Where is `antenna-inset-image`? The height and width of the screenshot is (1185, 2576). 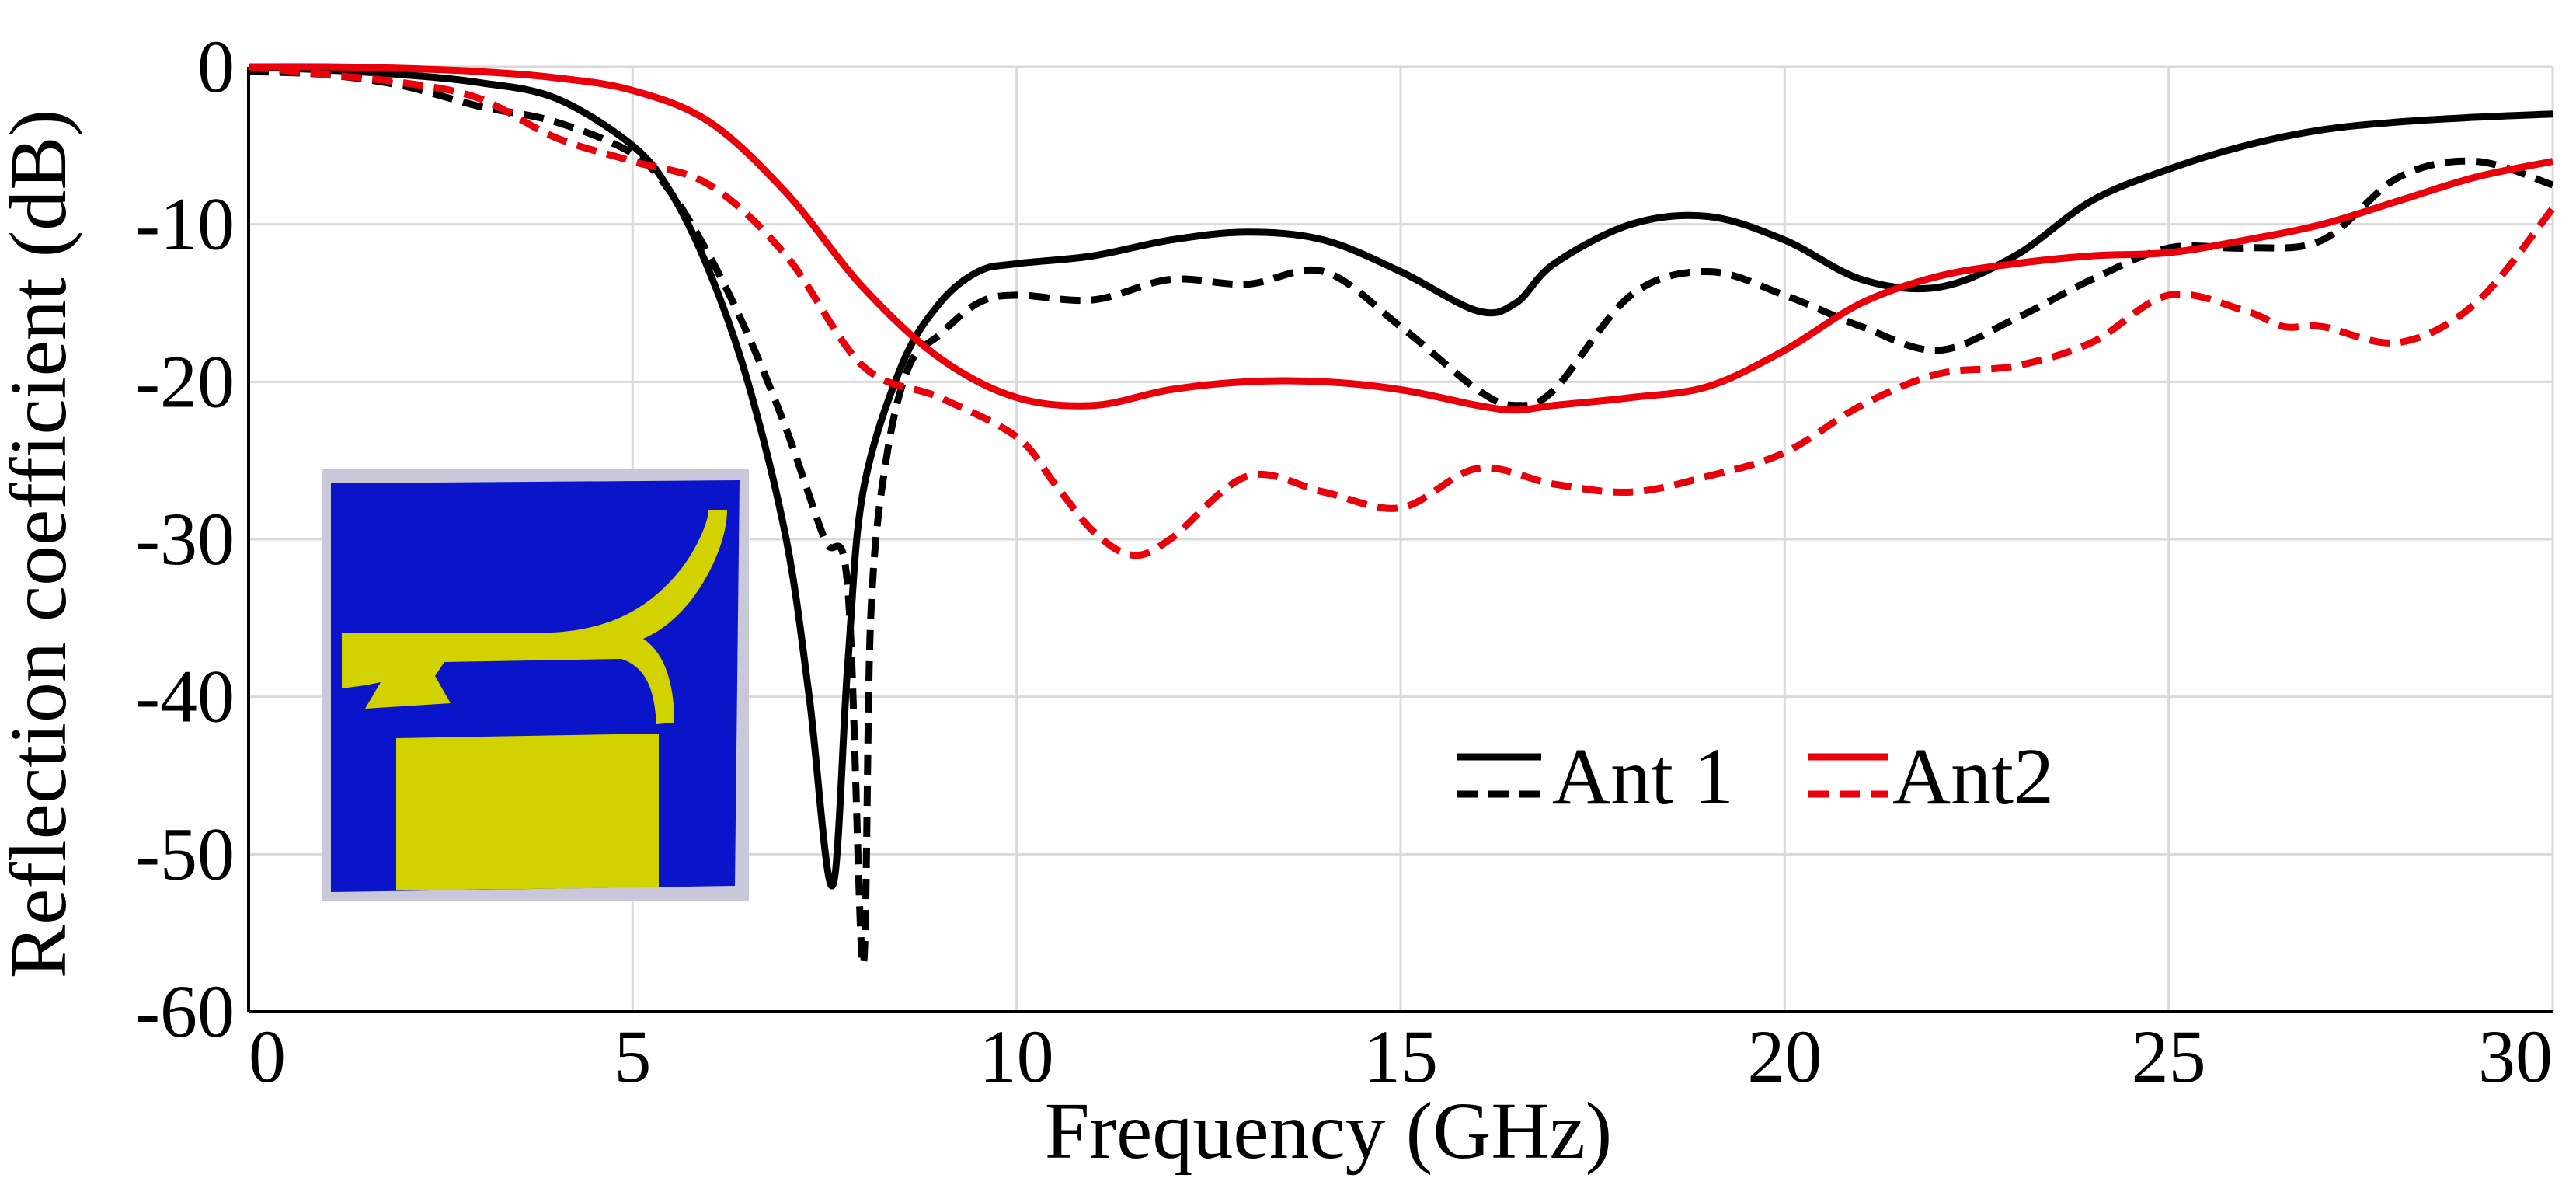 antenna-inset-image is located at coordinates (535, 685).